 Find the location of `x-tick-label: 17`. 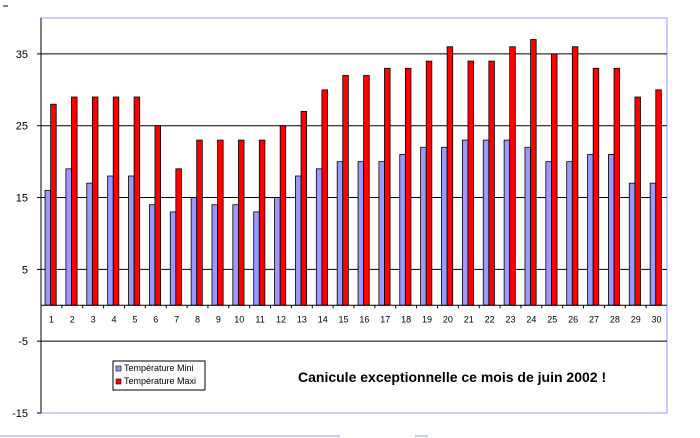

x-tick-label: 17 is located at coordinates (385, 319).